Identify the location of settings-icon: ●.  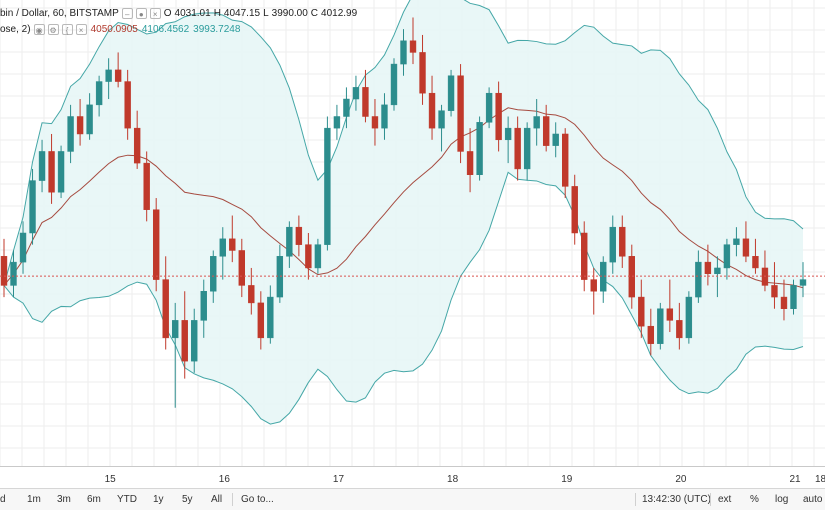
(141, 13).